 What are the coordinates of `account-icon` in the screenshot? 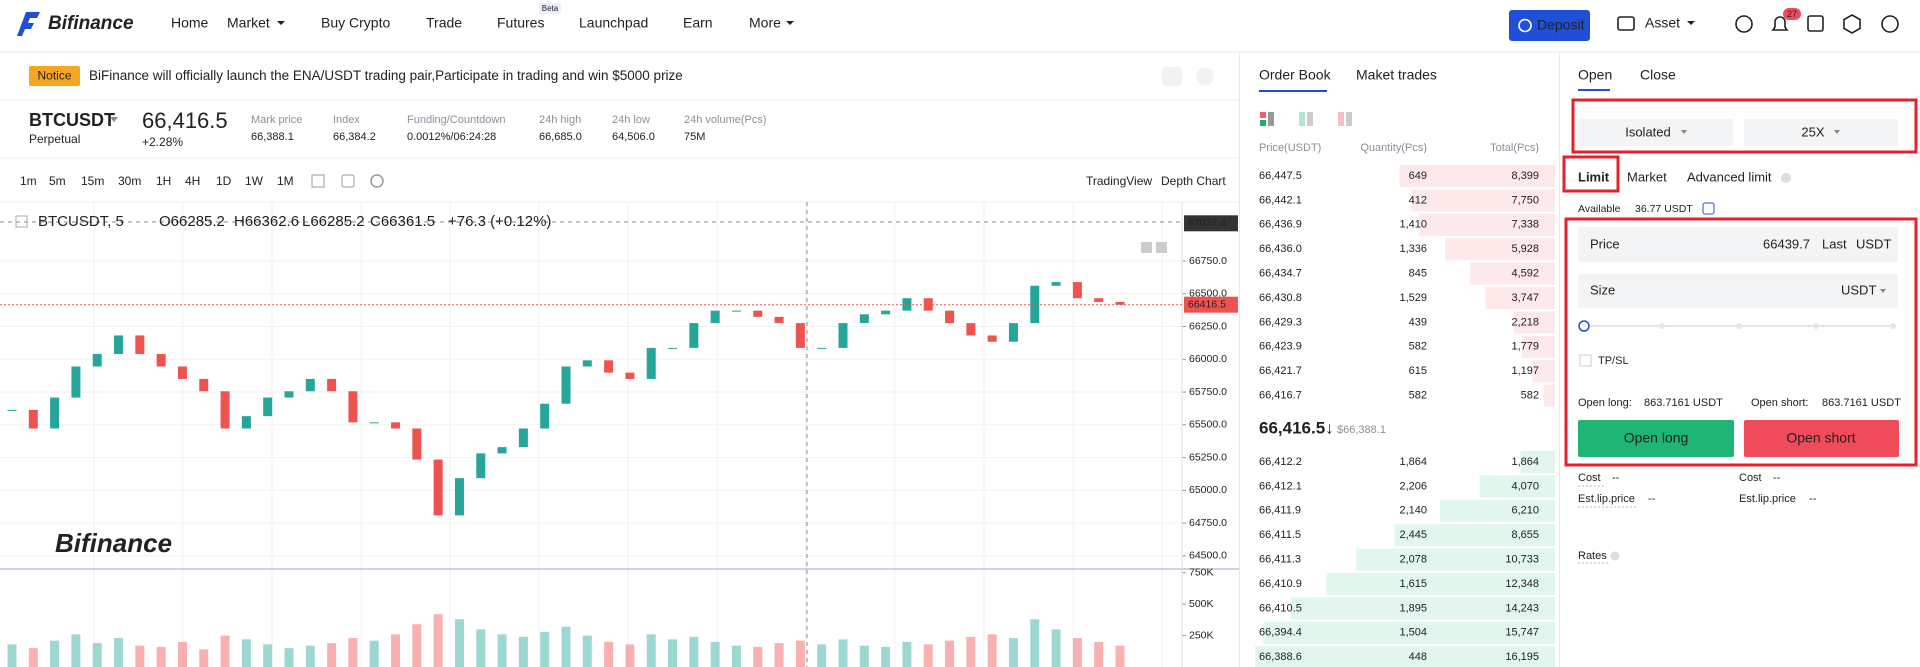 It's located at (1744, 24).